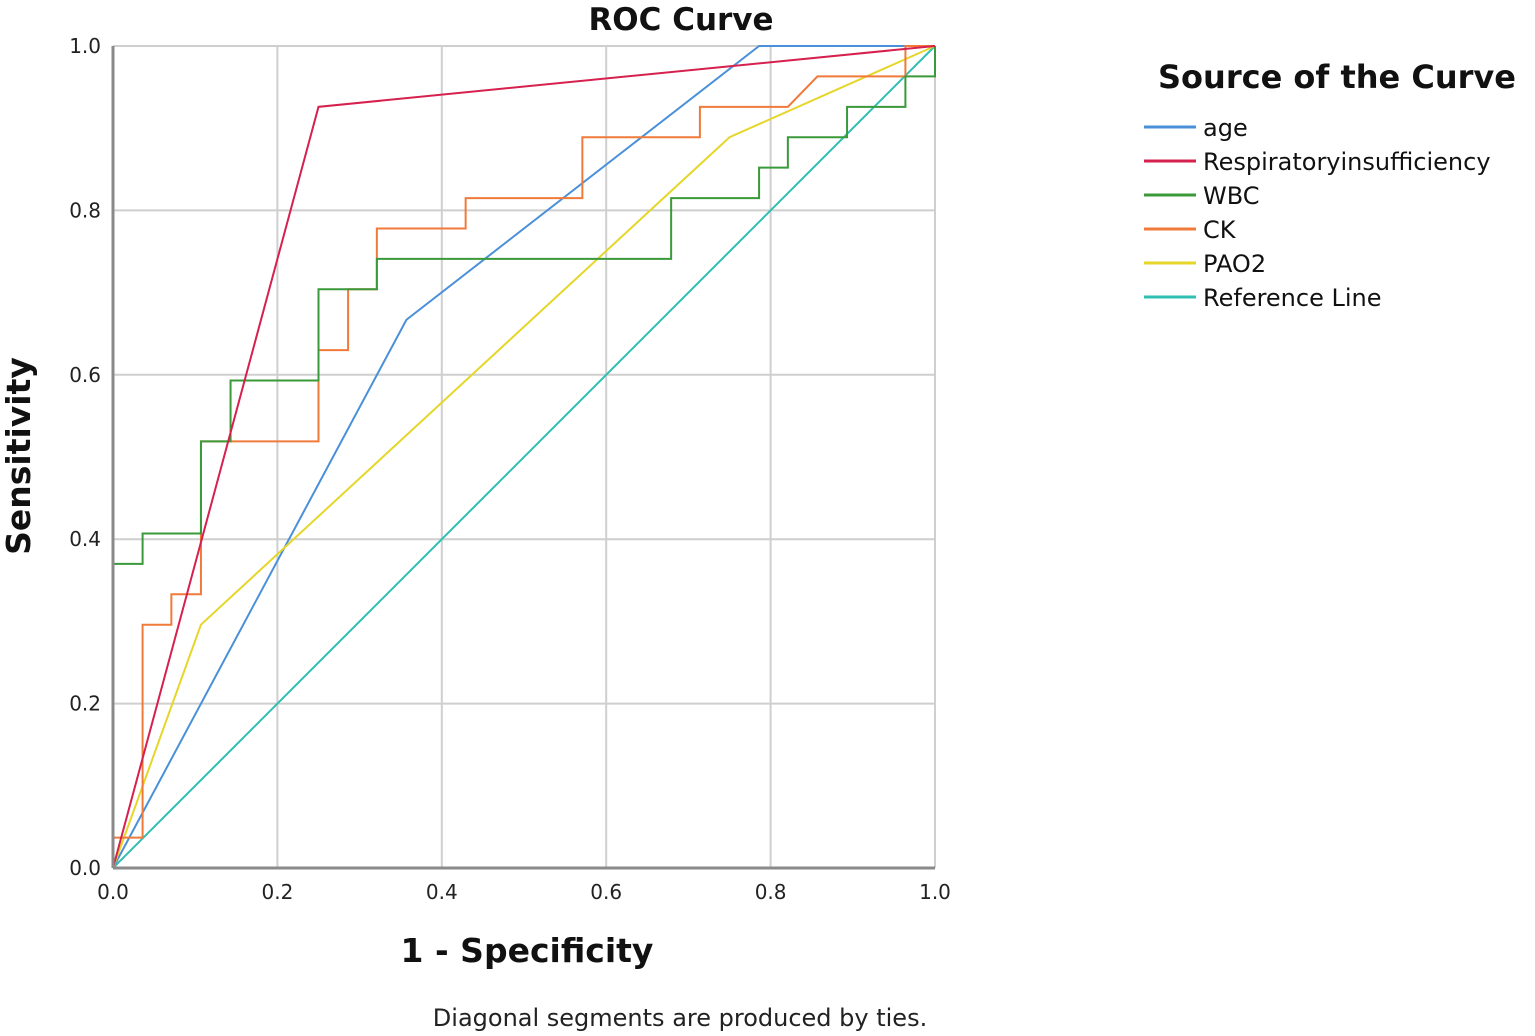  I want to click on legend-label-wbc: WBC, so click(1231, 196).